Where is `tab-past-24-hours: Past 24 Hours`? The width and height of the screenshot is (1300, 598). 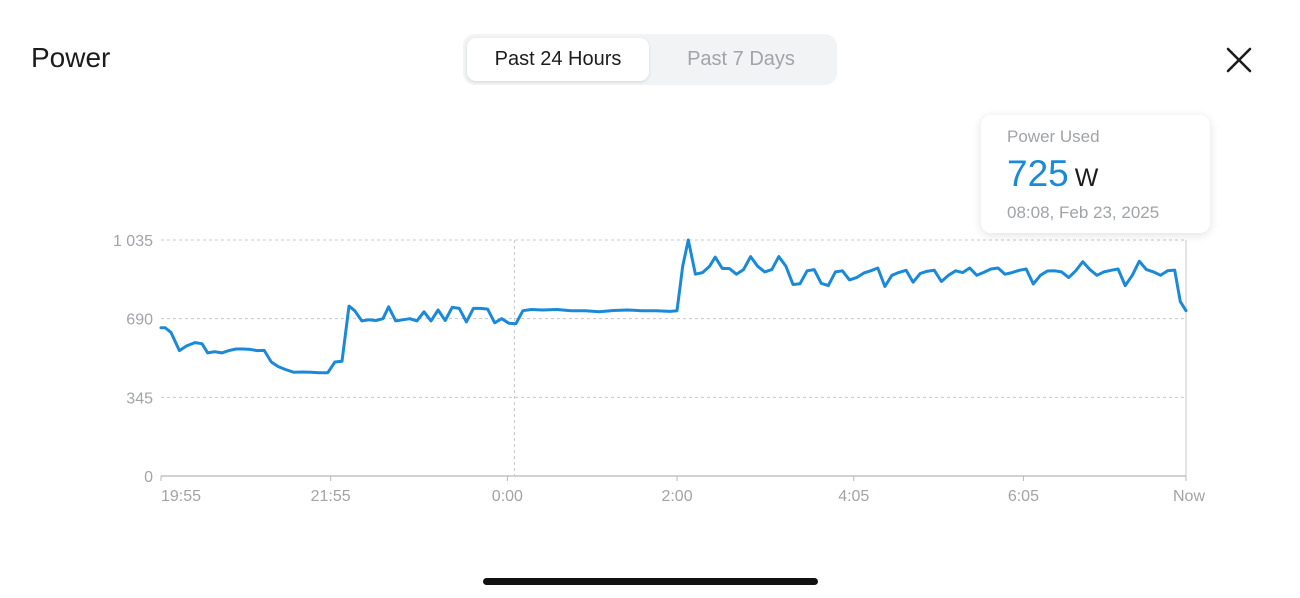 tab-past-24-hours: Past 24 Hours is located at coordinates (558, 59).